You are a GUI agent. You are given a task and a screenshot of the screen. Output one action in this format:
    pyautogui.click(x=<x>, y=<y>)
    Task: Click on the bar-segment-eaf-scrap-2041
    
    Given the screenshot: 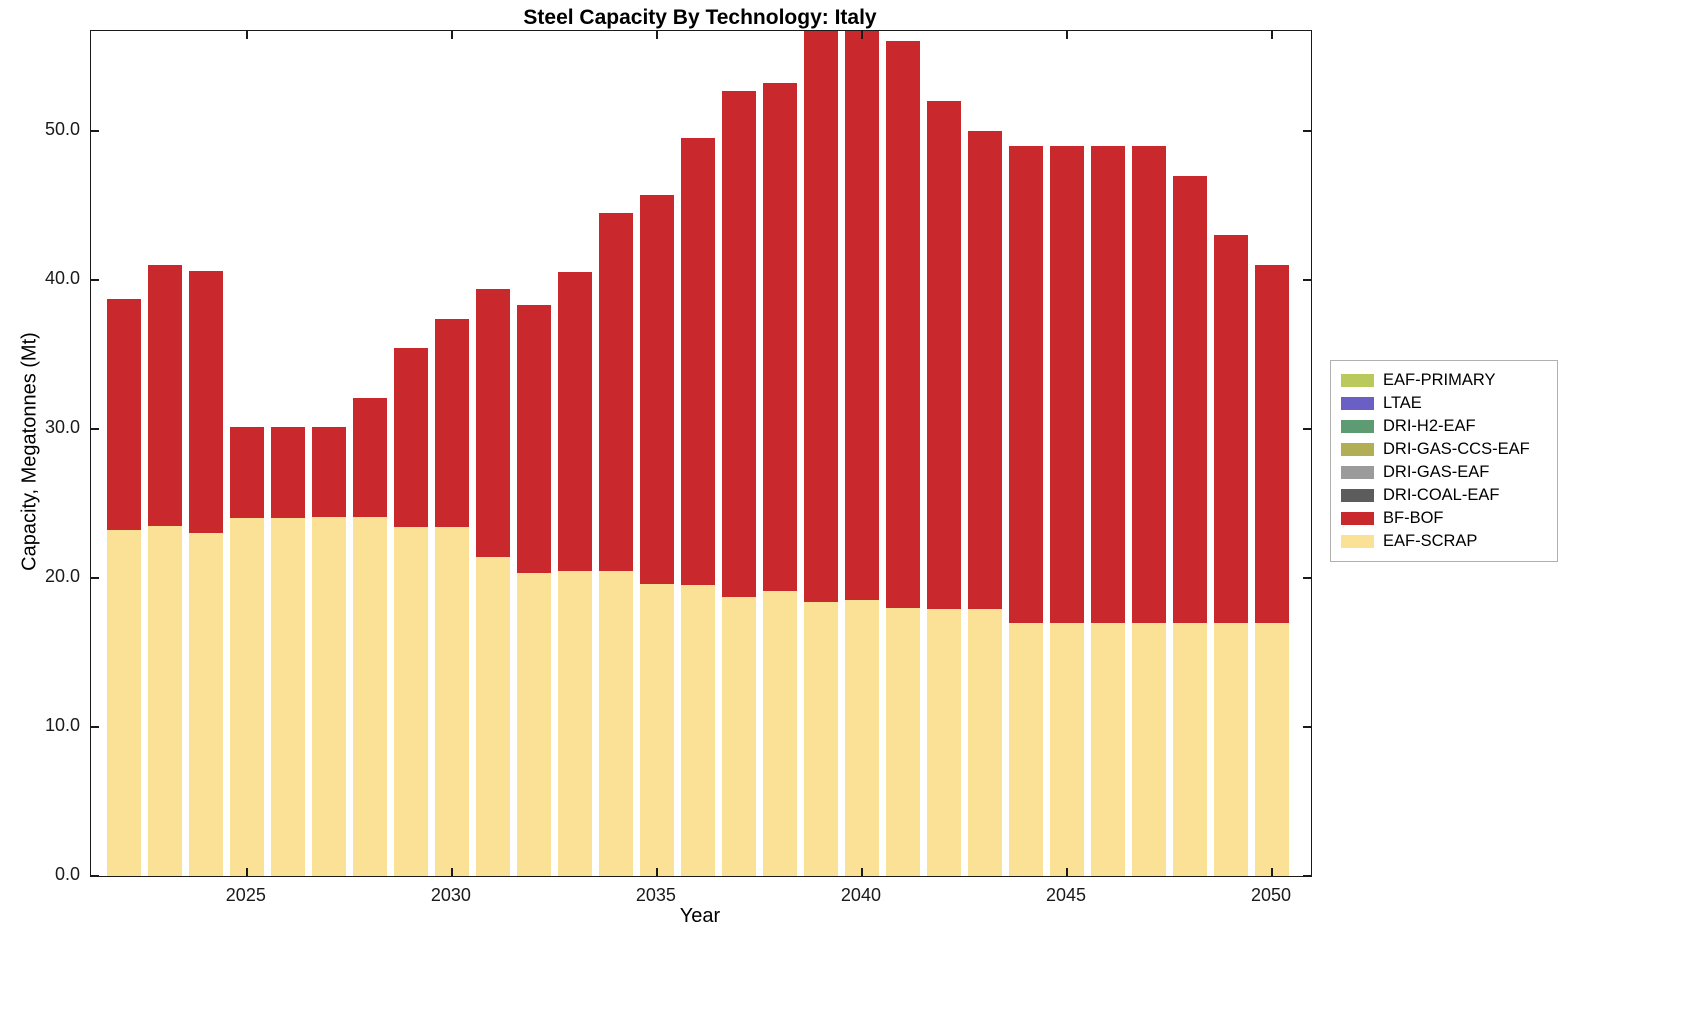 What is the action you would take?
    pyautogui.click(x=903, y=741)
    